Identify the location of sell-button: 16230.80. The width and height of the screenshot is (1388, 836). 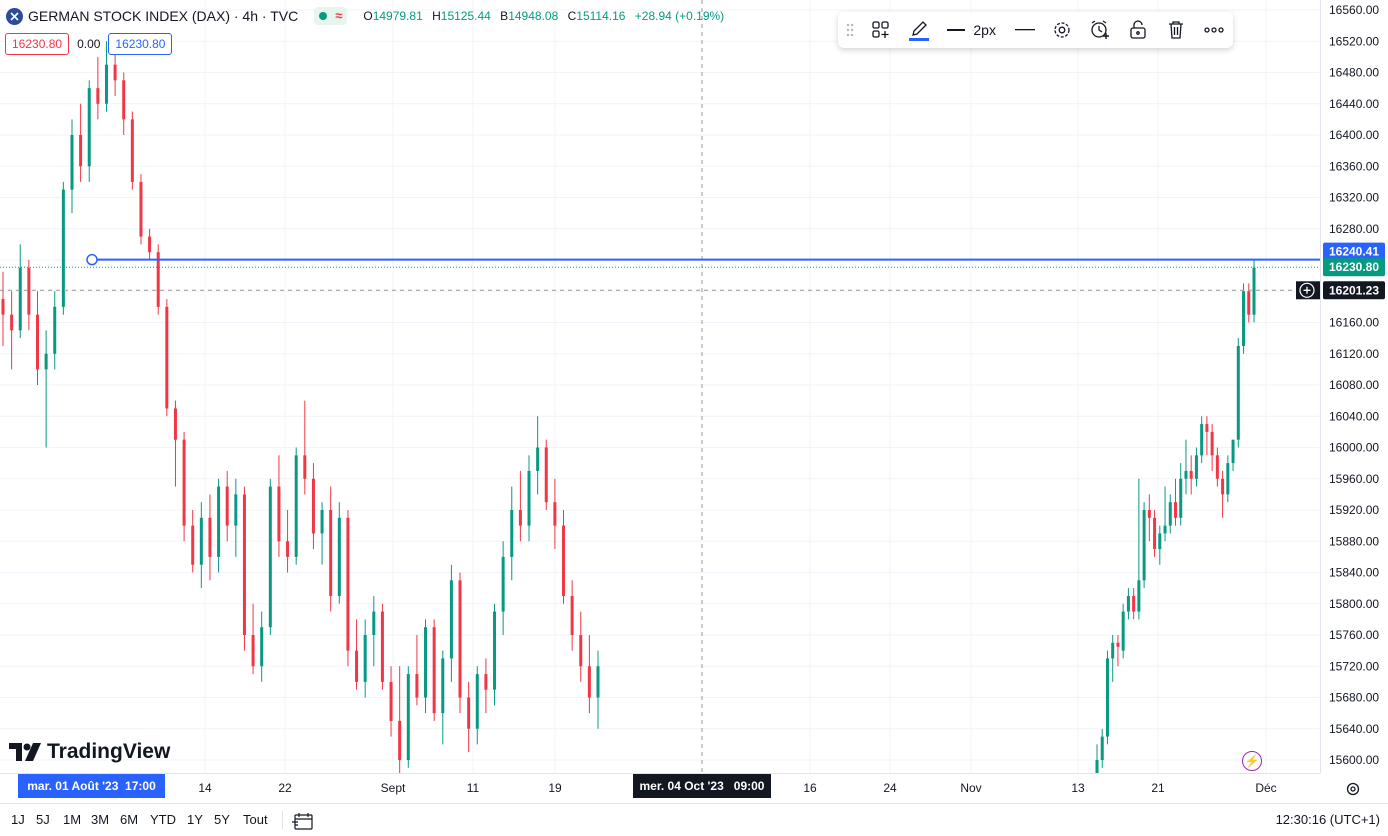
(37, 44).